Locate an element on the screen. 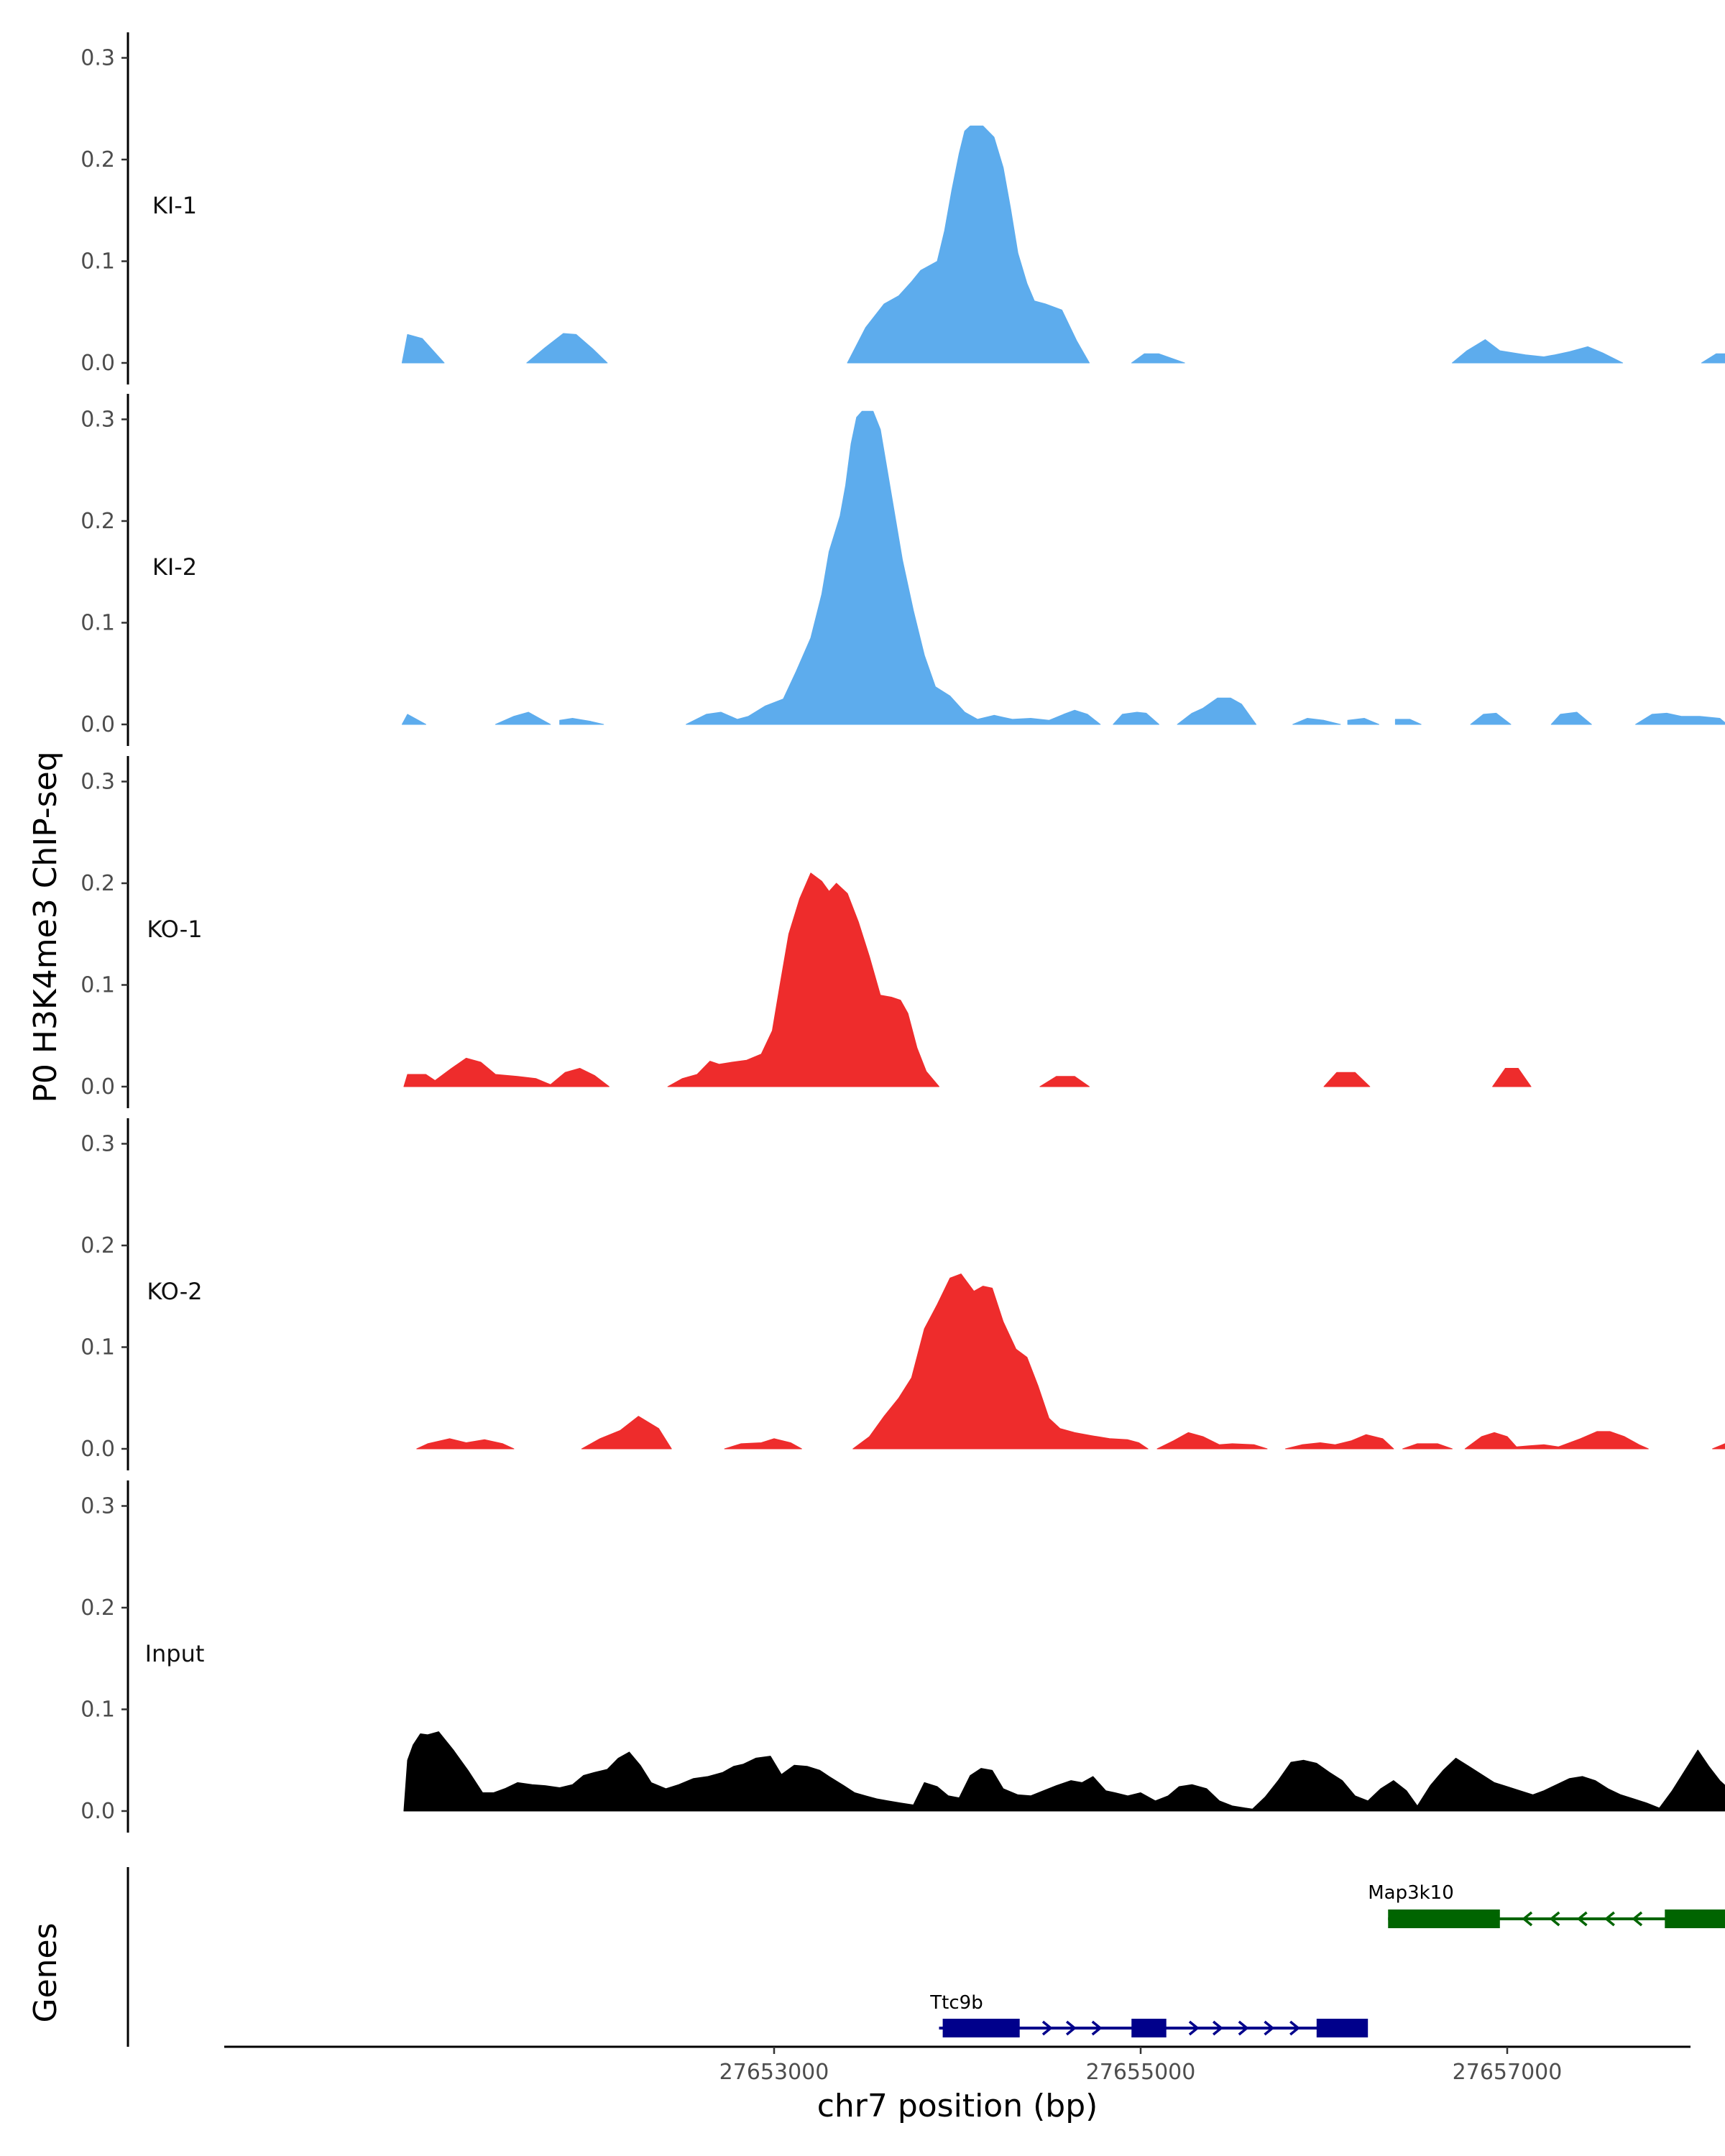 The height and width of the screenshot is (2156, 1725). x-axis: 27653000276550002765700027659000 is located at coordinates (957, 2065).